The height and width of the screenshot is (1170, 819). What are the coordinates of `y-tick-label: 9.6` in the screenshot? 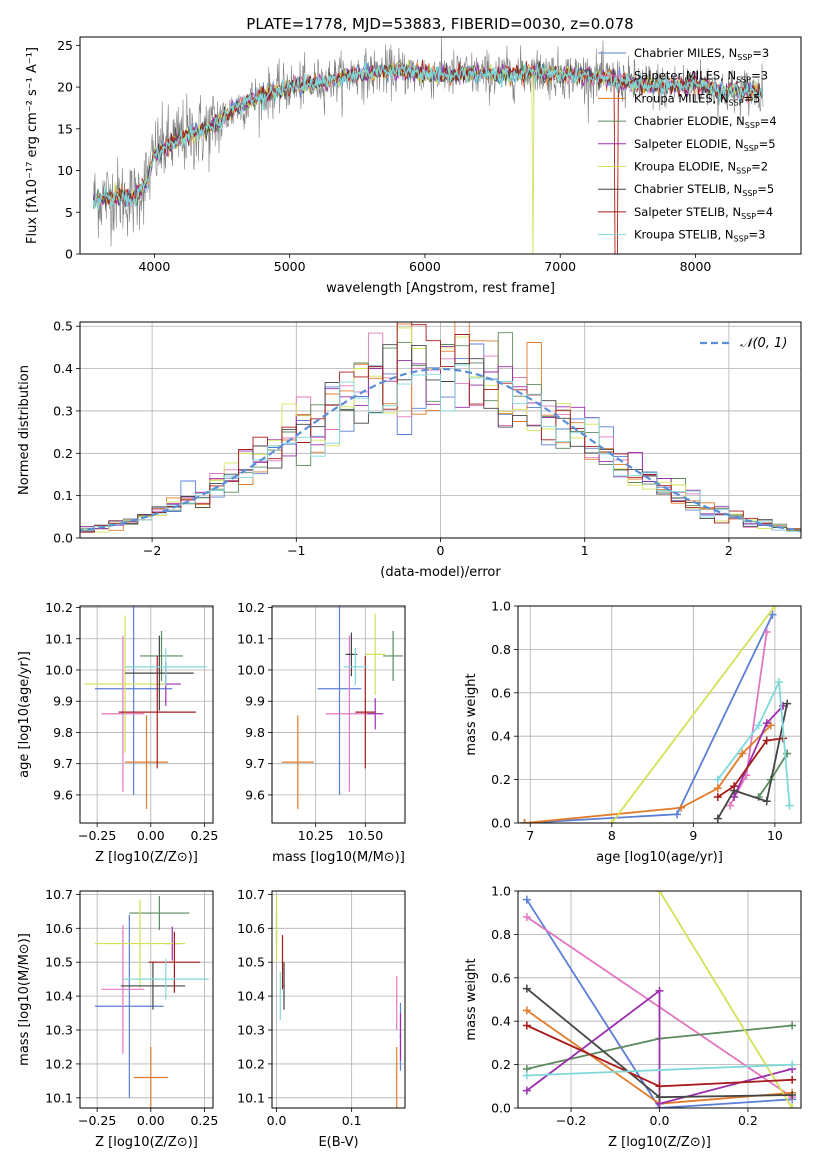 It's located at (255, 794).